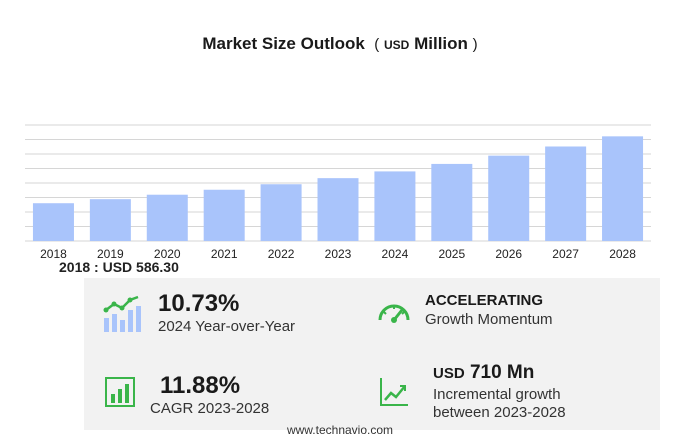 Image resolution: width=680 pixels, height=440 pixels. Describe the element at coordinates (53, 254) in the screenshot. I see `x-tick-label: 2018` at that location.